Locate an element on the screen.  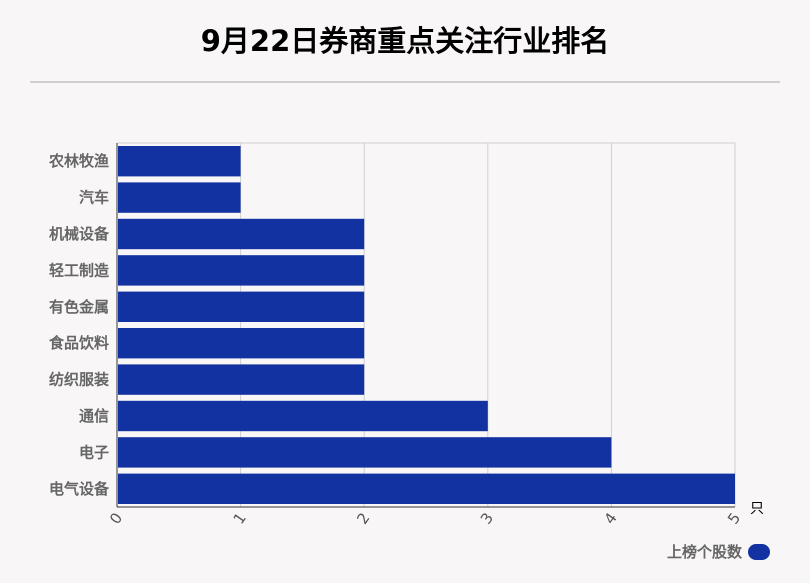
legend: 上榜个股数 is located at coordinates (718, 551).